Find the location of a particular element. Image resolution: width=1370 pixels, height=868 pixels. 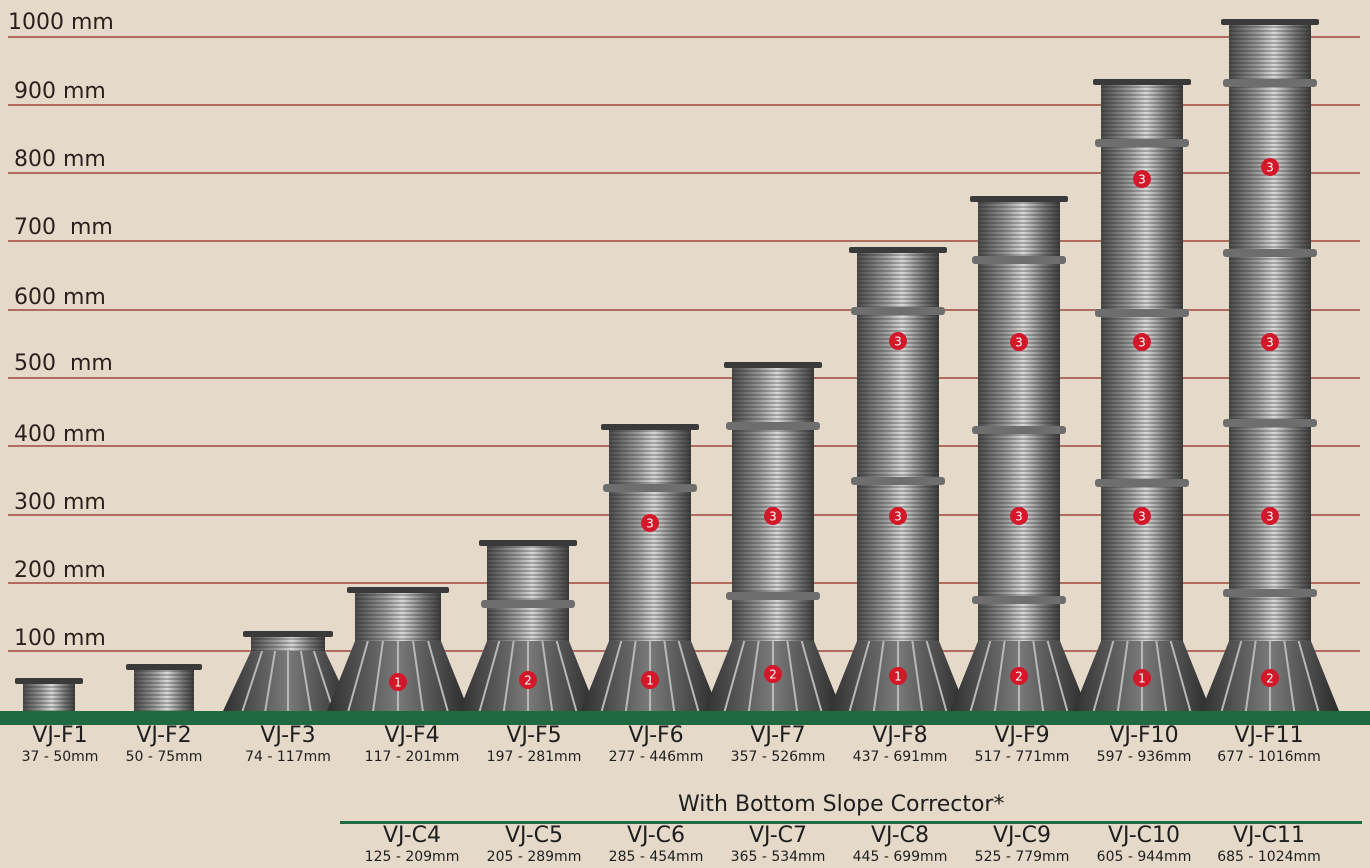

corrector-name-c11: VJ-C11 is located at coordinates (1269, 835).